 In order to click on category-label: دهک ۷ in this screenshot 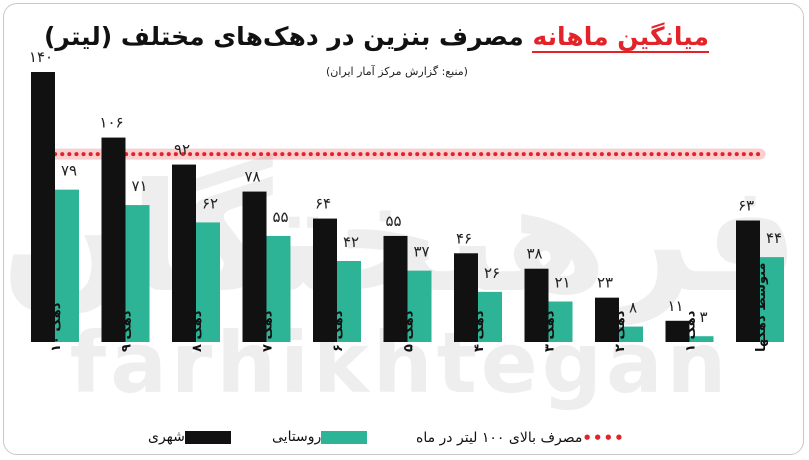, I will do `click(268, 331)`.